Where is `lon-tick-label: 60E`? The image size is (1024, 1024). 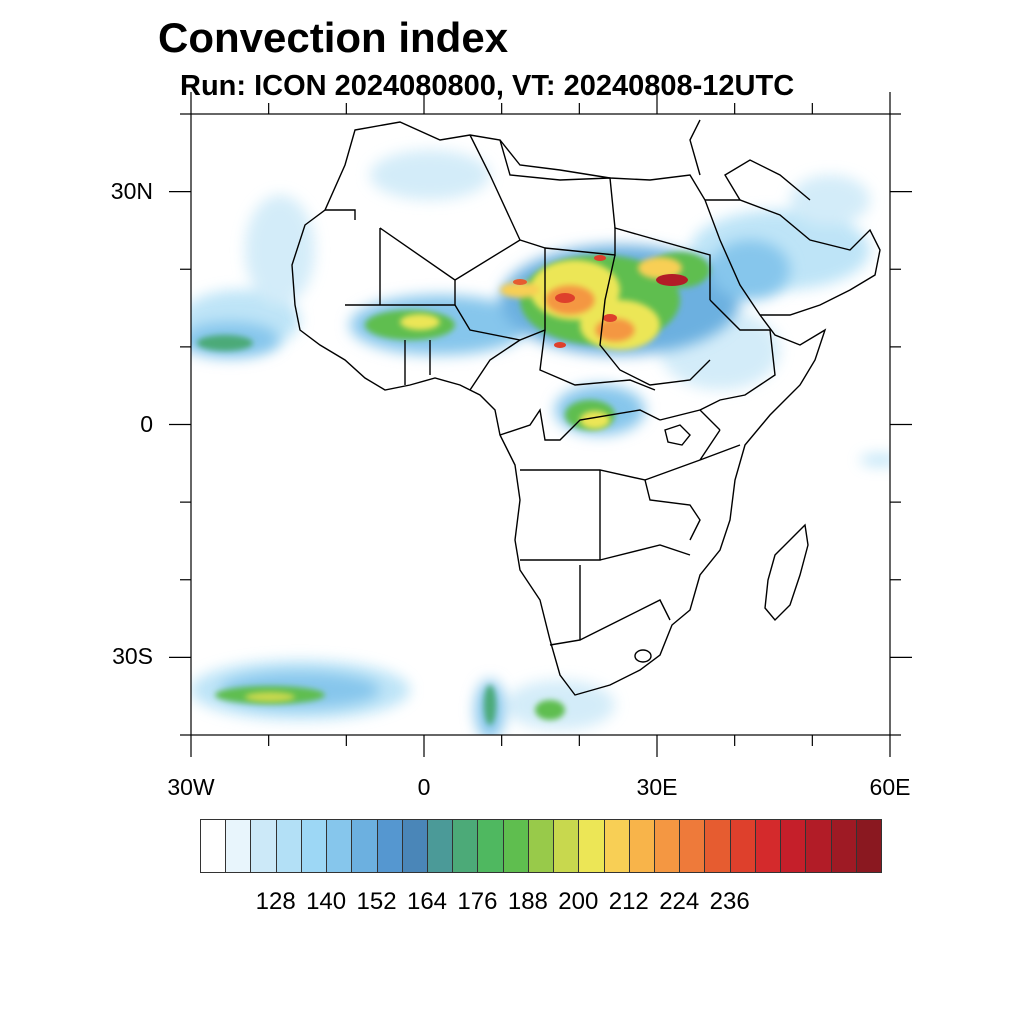
lon-tick-label: 60E is located at coordinates (890, 787).